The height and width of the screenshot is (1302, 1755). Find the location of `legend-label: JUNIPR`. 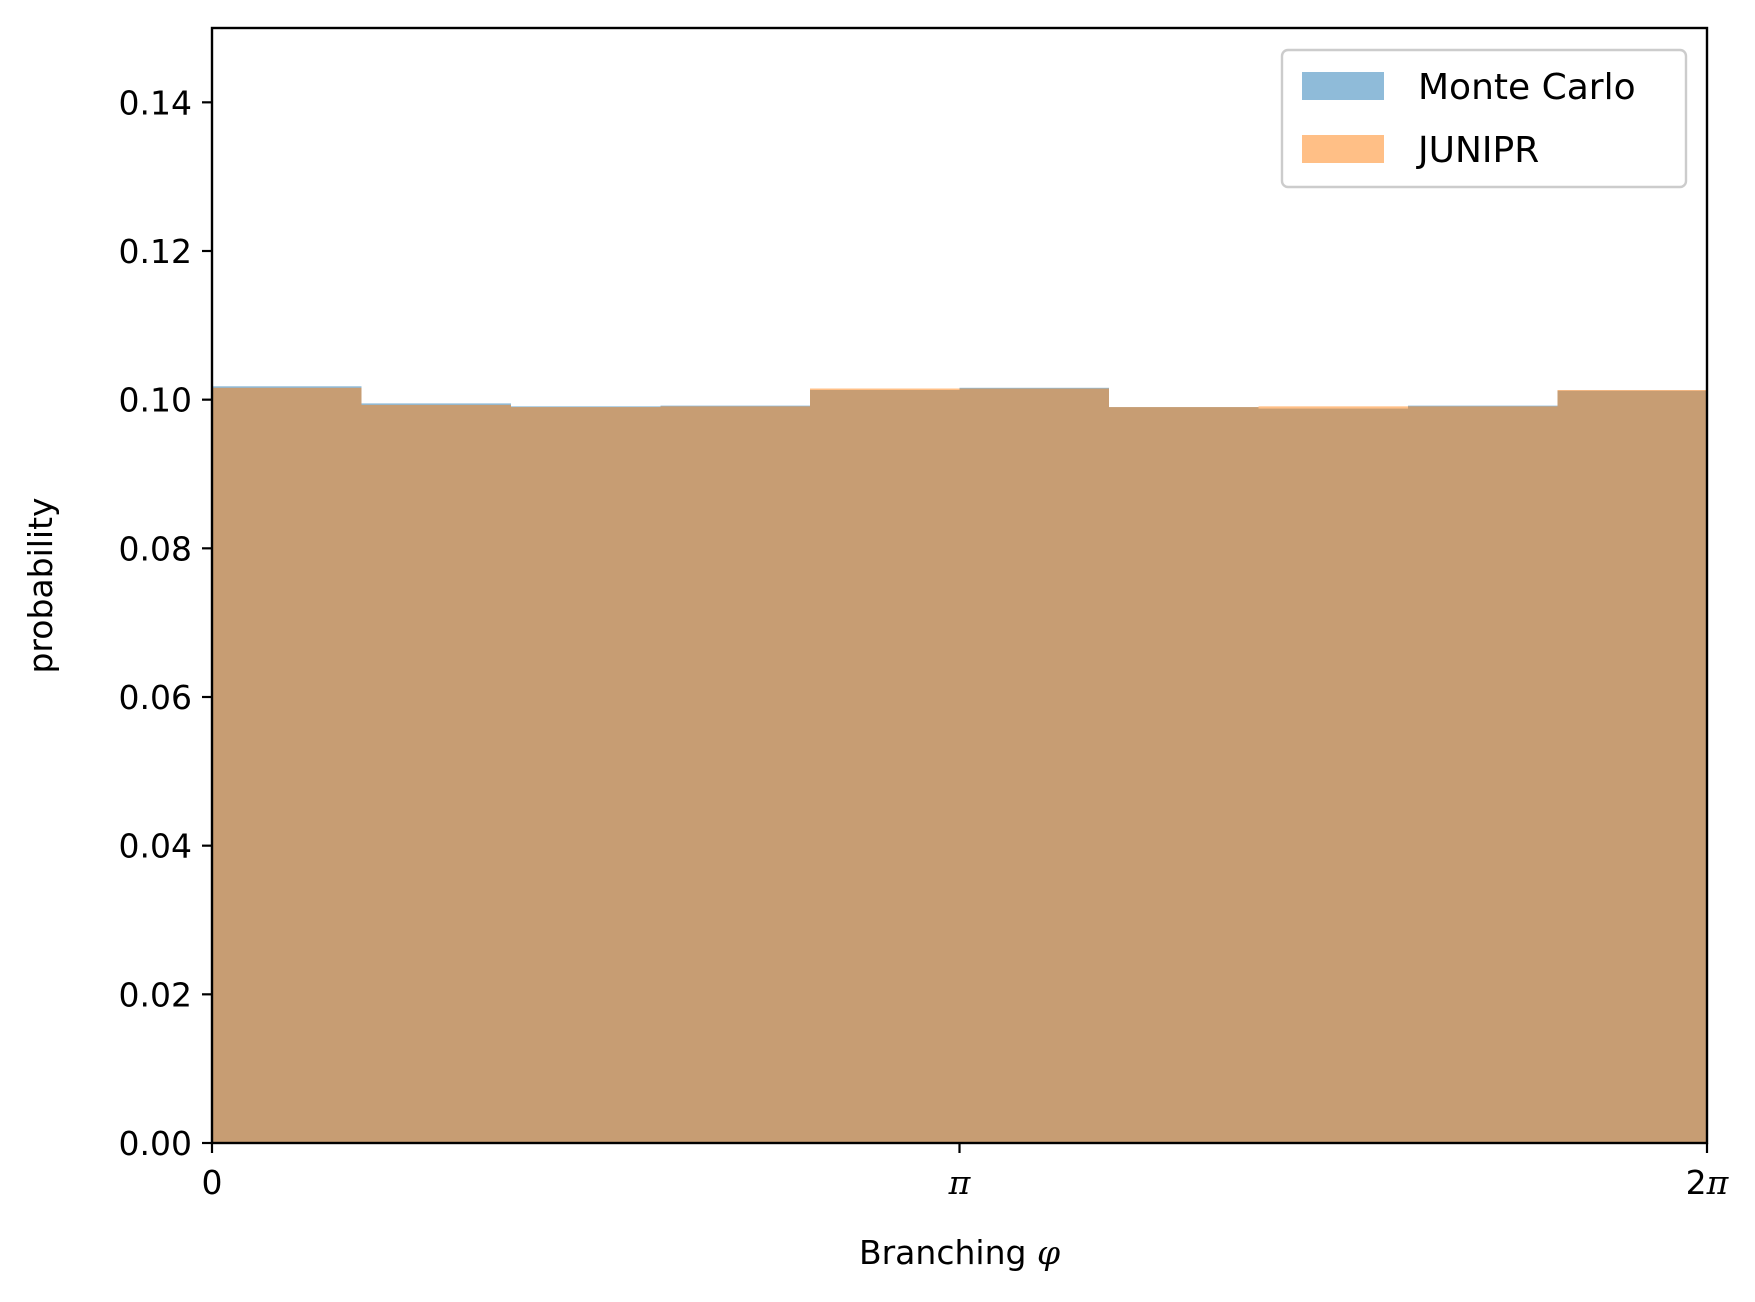

legend-label: JUNIPR is located at coordinates (1477, 150).